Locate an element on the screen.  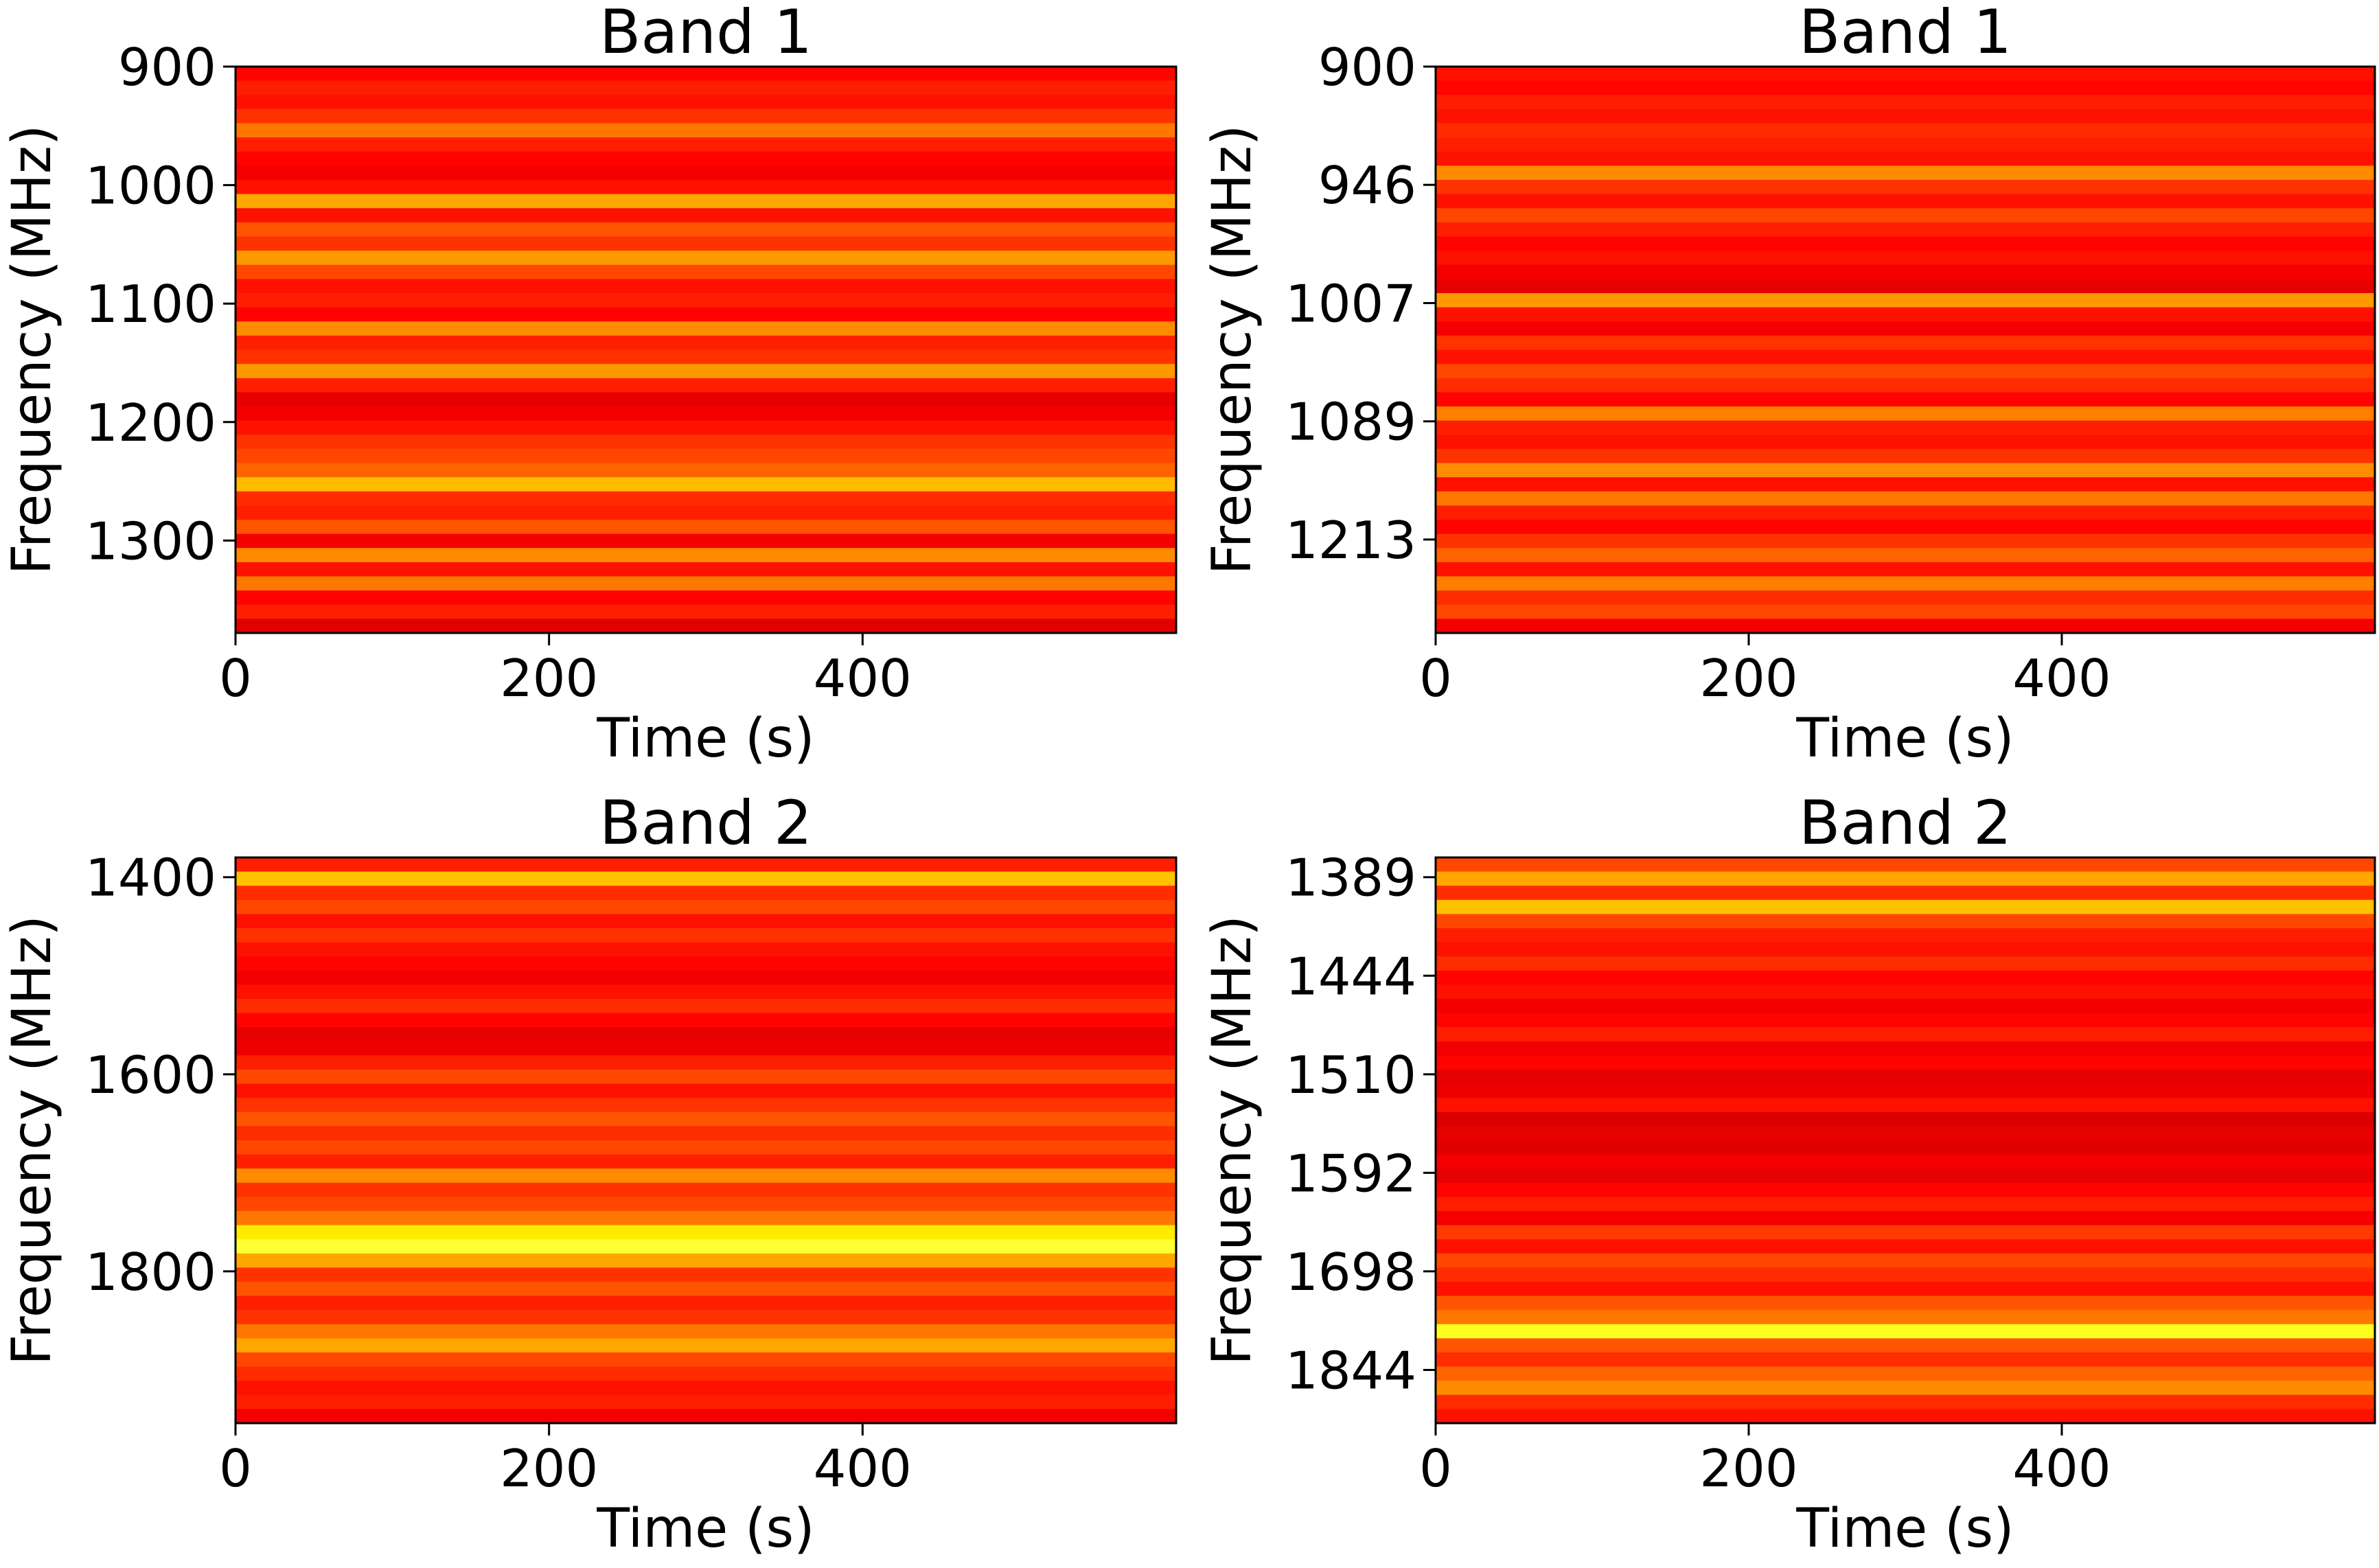
y-tick-label: 1000 is located at coordinates (150, 186).